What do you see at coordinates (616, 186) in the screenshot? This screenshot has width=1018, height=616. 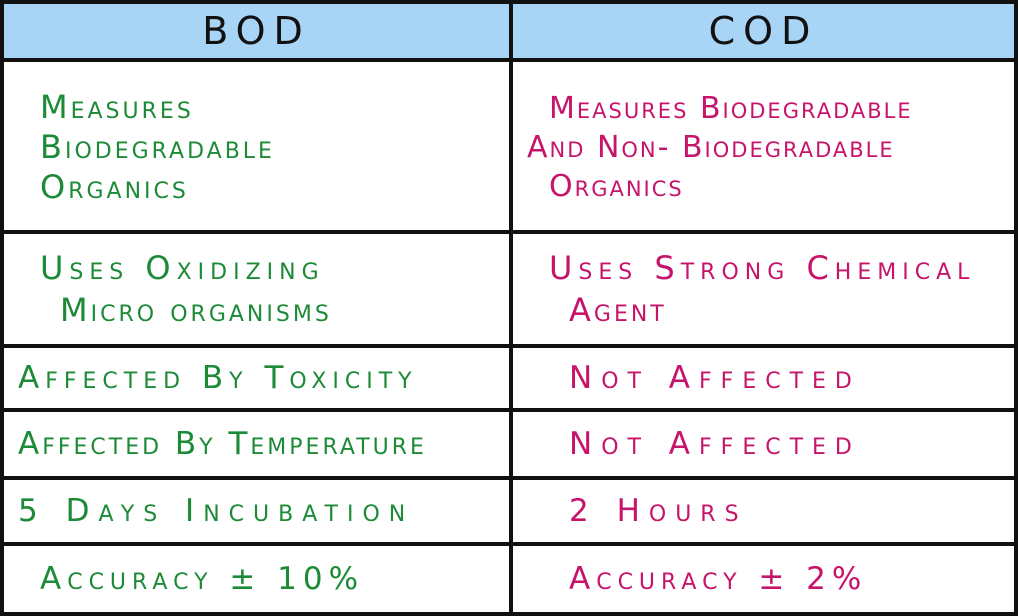 I see `row-1-cod-line-3: Organics` at bounding box center [616, 186].